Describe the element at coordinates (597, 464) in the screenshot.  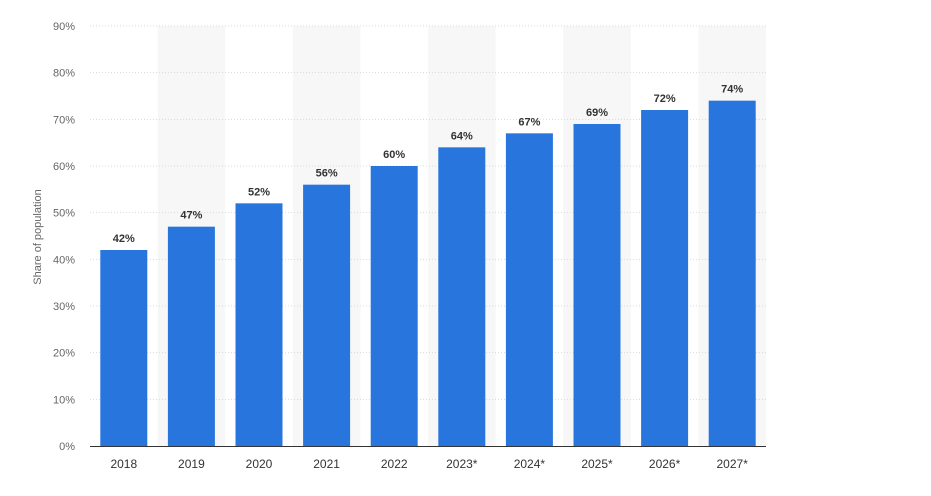
I see `x-tick-label: 2025*` at that location.